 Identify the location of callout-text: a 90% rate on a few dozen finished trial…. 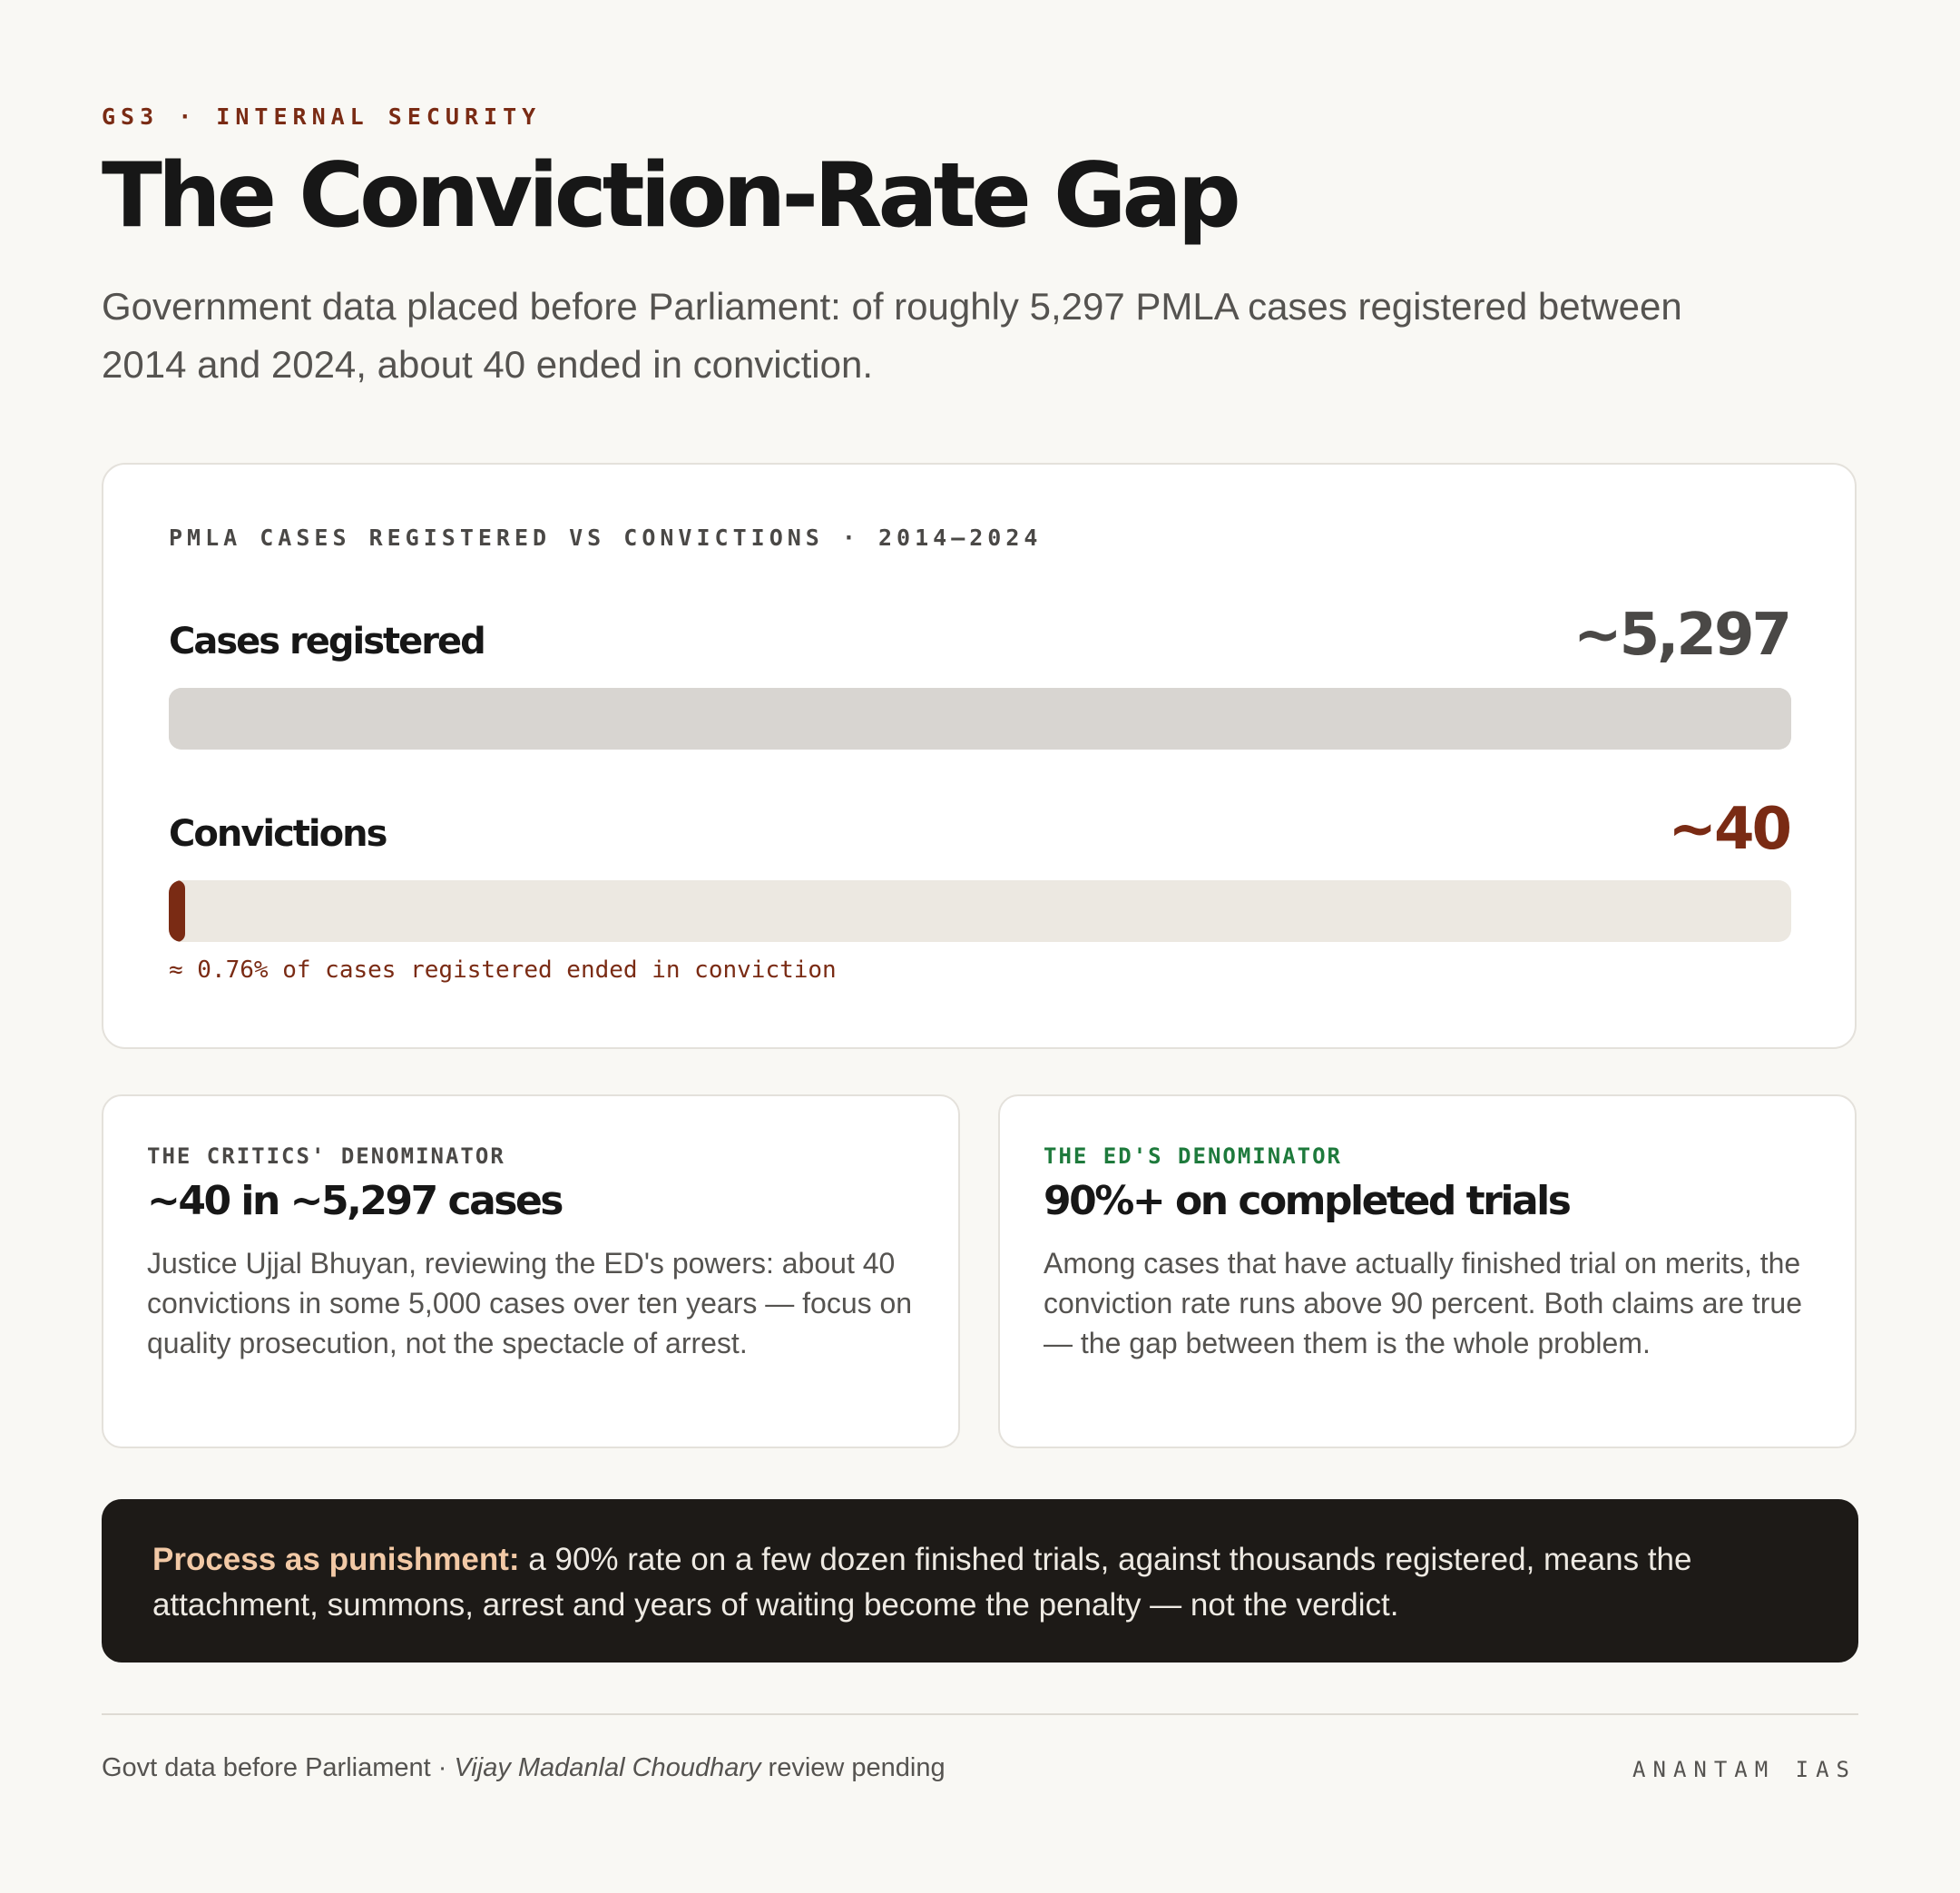
(922, 1583).